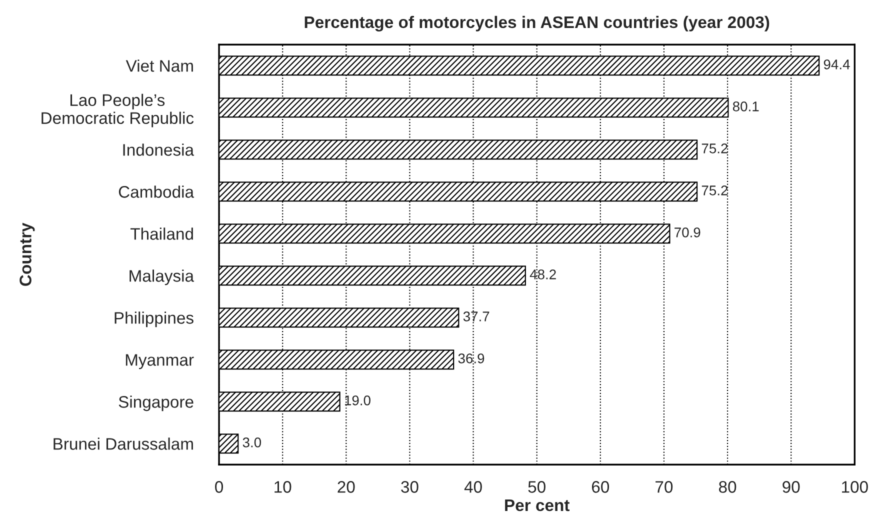 Image resolution: width=894 pixels, height=525 pixels. What do you see at coordinates (154, 320) in the screenshot?
I see `y-tick-label: Philippines` at bounding box center [154, 320].